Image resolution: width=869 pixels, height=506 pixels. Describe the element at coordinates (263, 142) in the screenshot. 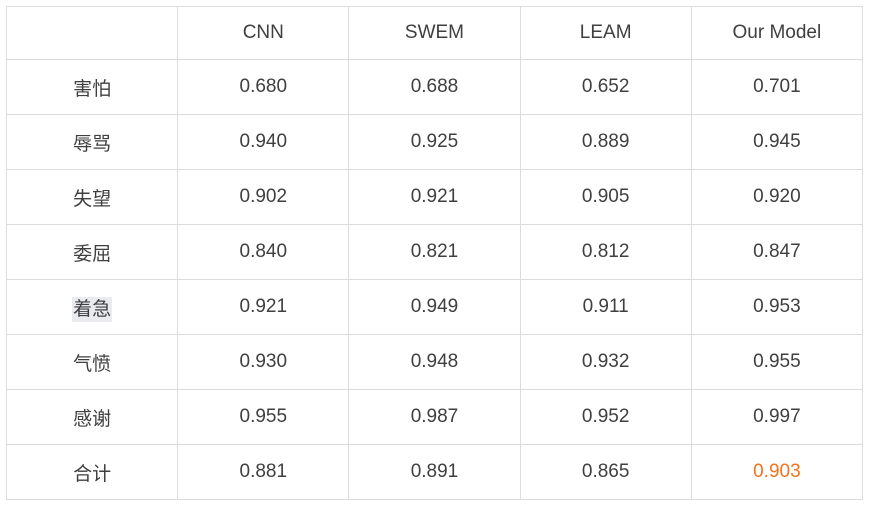

I see `cell-value: 0.940` at that location.